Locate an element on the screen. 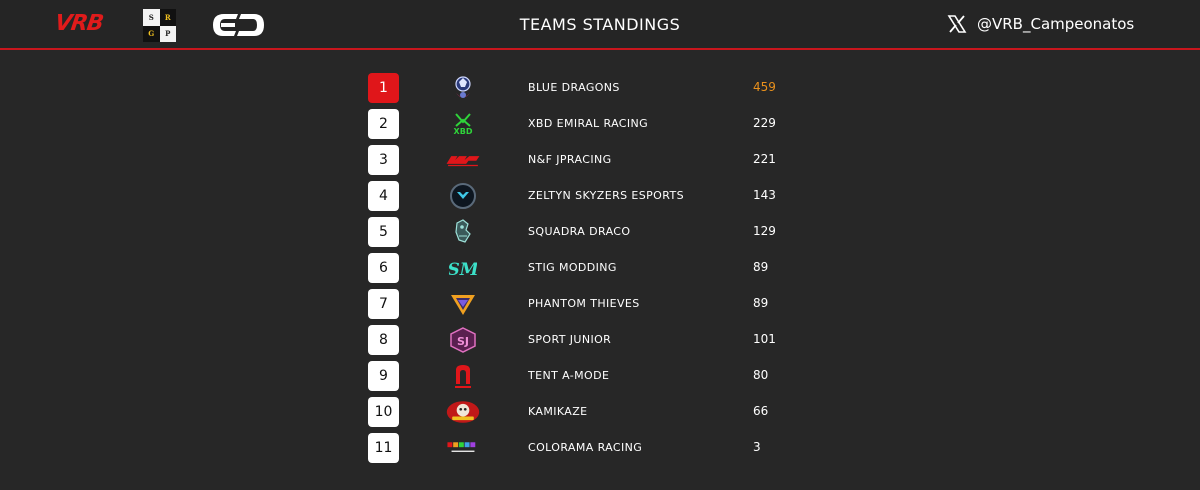 This screenshot has height=490, width=1200. svg-text: SM is located at coordinates (463, 270).